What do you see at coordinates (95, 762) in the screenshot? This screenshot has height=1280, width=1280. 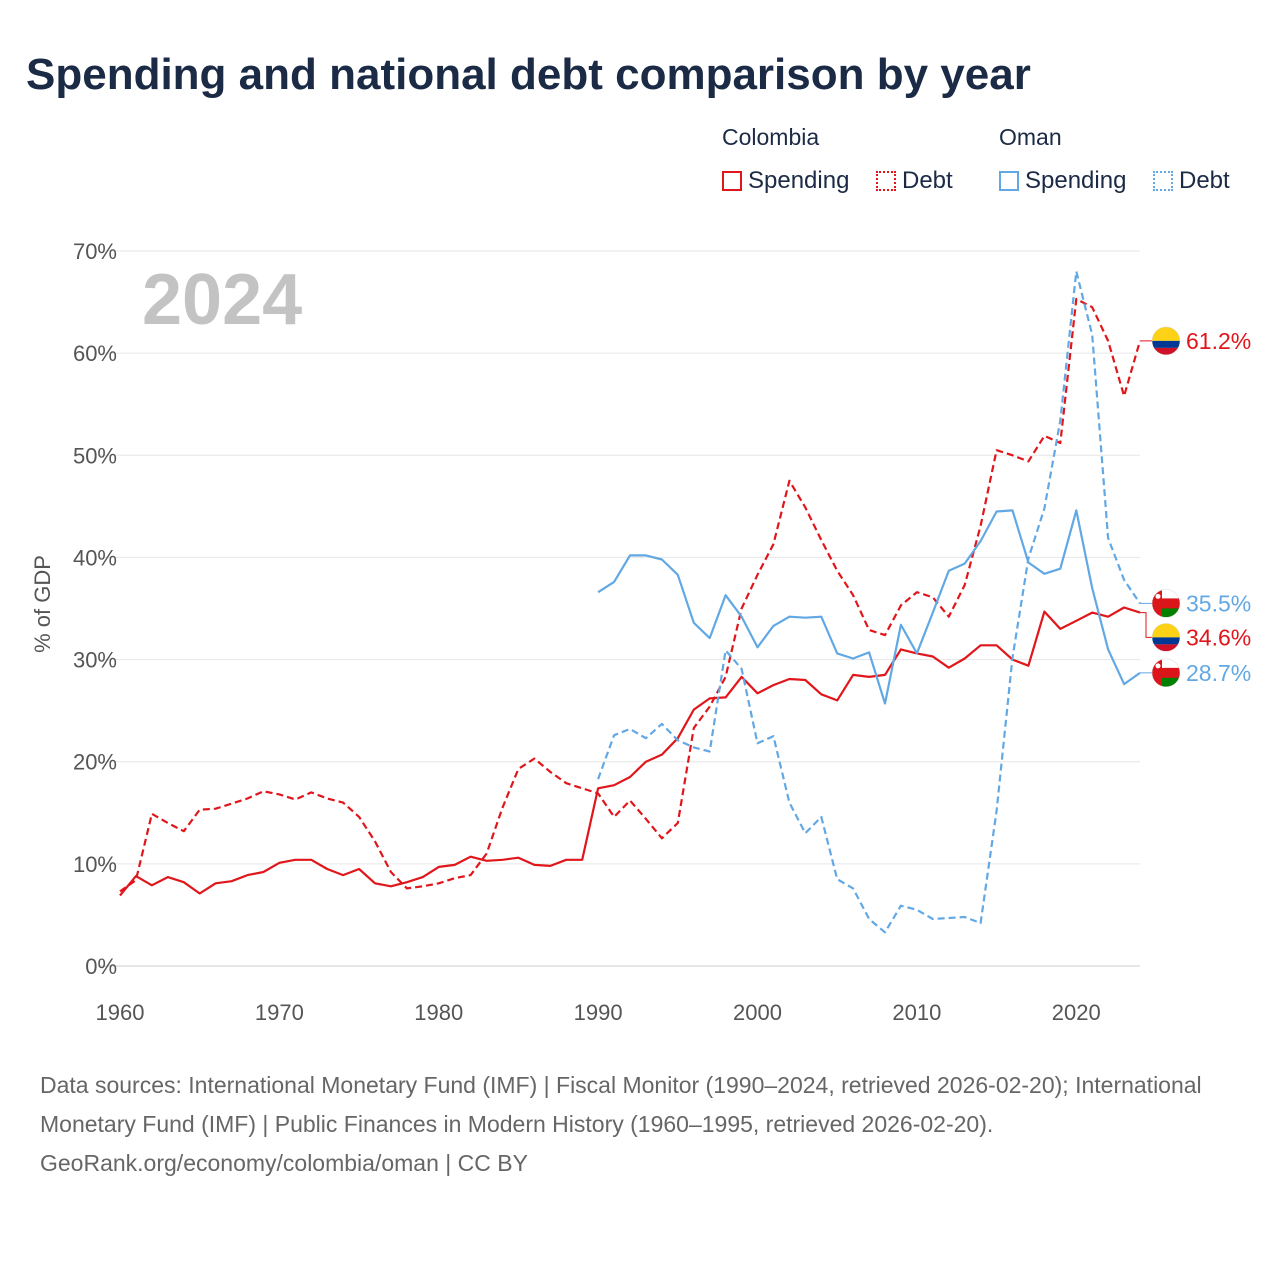 I see `y-tick-label: 20%` at bounding box center [95, 762].